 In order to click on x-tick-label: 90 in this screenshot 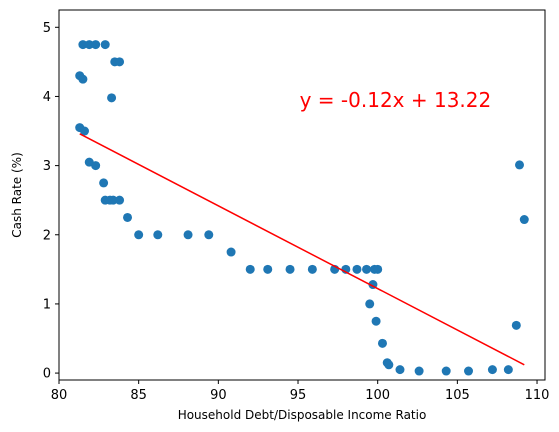, I will do `click(218, 395)`.